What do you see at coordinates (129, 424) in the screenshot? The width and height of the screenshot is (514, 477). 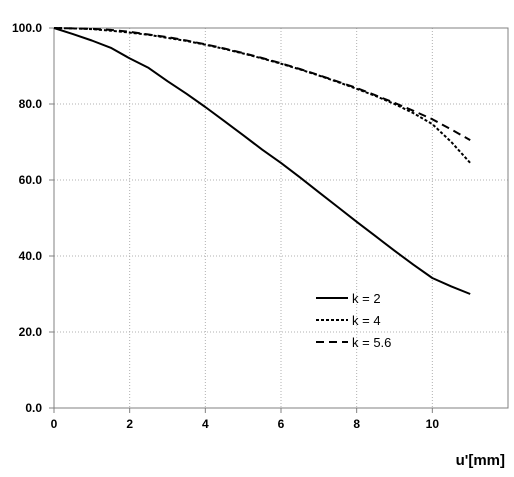 I see `x-tick-label: 2` at bounding box center [129, 424].